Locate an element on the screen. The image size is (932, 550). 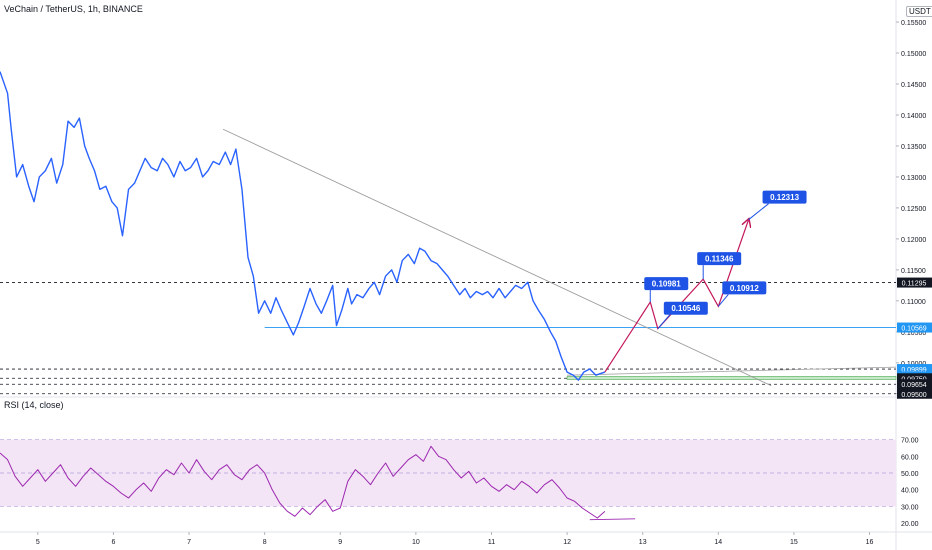
time-tick-label: 6 is located at coordinates (113, 542).